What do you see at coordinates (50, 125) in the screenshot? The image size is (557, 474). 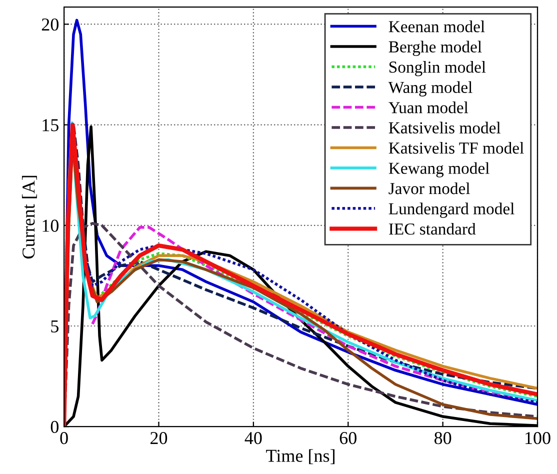 I see `y-tick-label: 15` at bounding box center [50, 125].